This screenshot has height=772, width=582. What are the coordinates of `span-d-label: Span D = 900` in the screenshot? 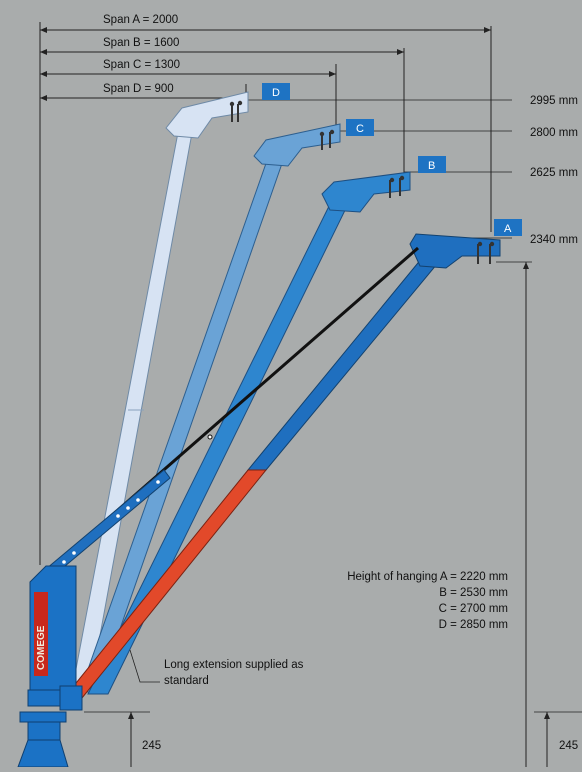 It's located at (138, 89).